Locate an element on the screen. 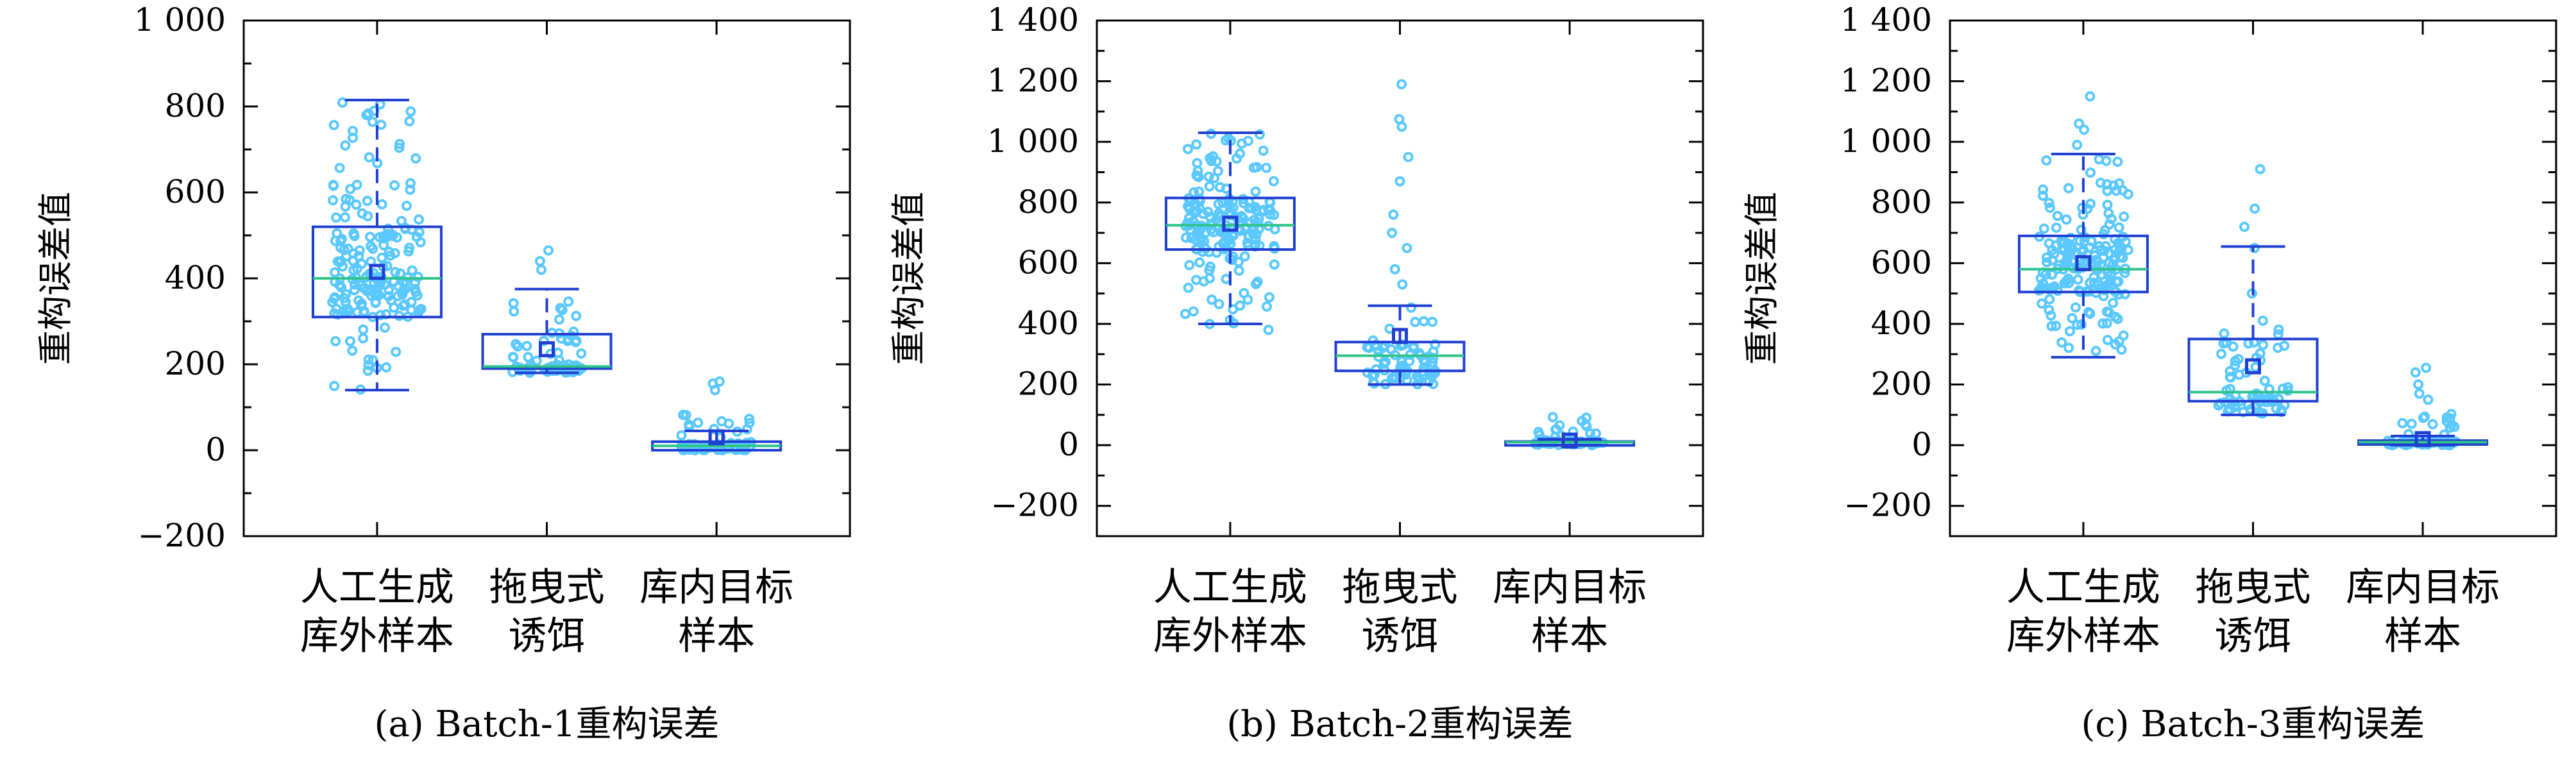  panel-caption: (b) Batch-2重构误差 is located at coordinates (1399, 724).